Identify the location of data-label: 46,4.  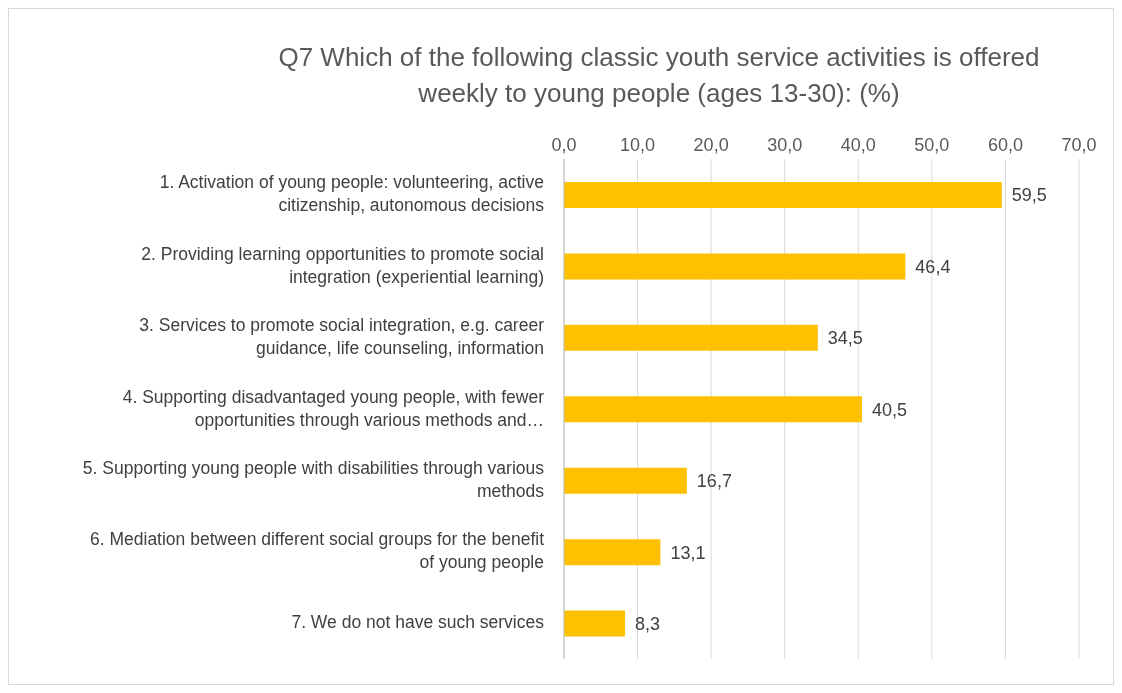
(933, 266).